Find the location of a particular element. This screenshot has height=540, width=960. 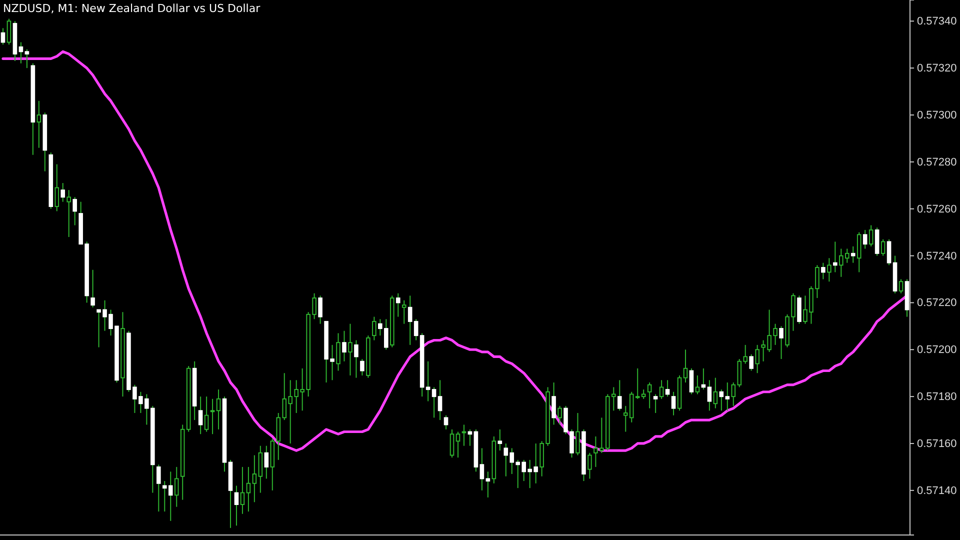

y-tick-label: 0.57160 is located at coordinates (937, 444).